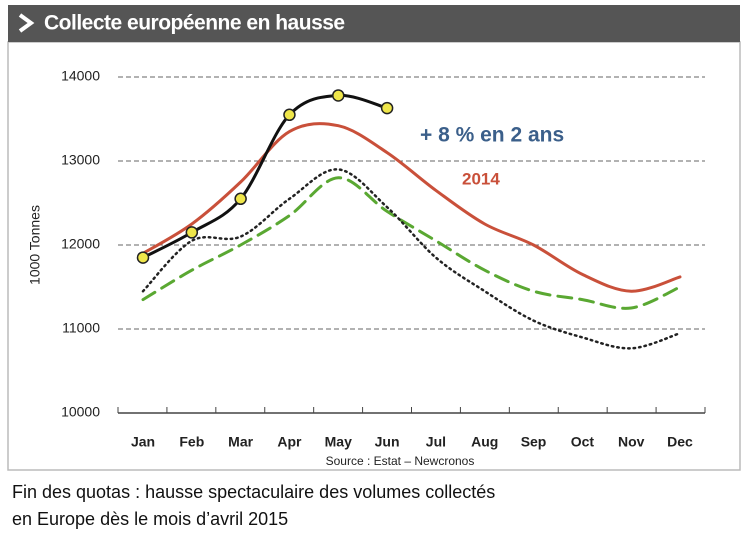 The image size is (747, 533). Describe the element at coordinates (240, 442) in the screenshot. I see `x-tick-label: Mar` at that location.